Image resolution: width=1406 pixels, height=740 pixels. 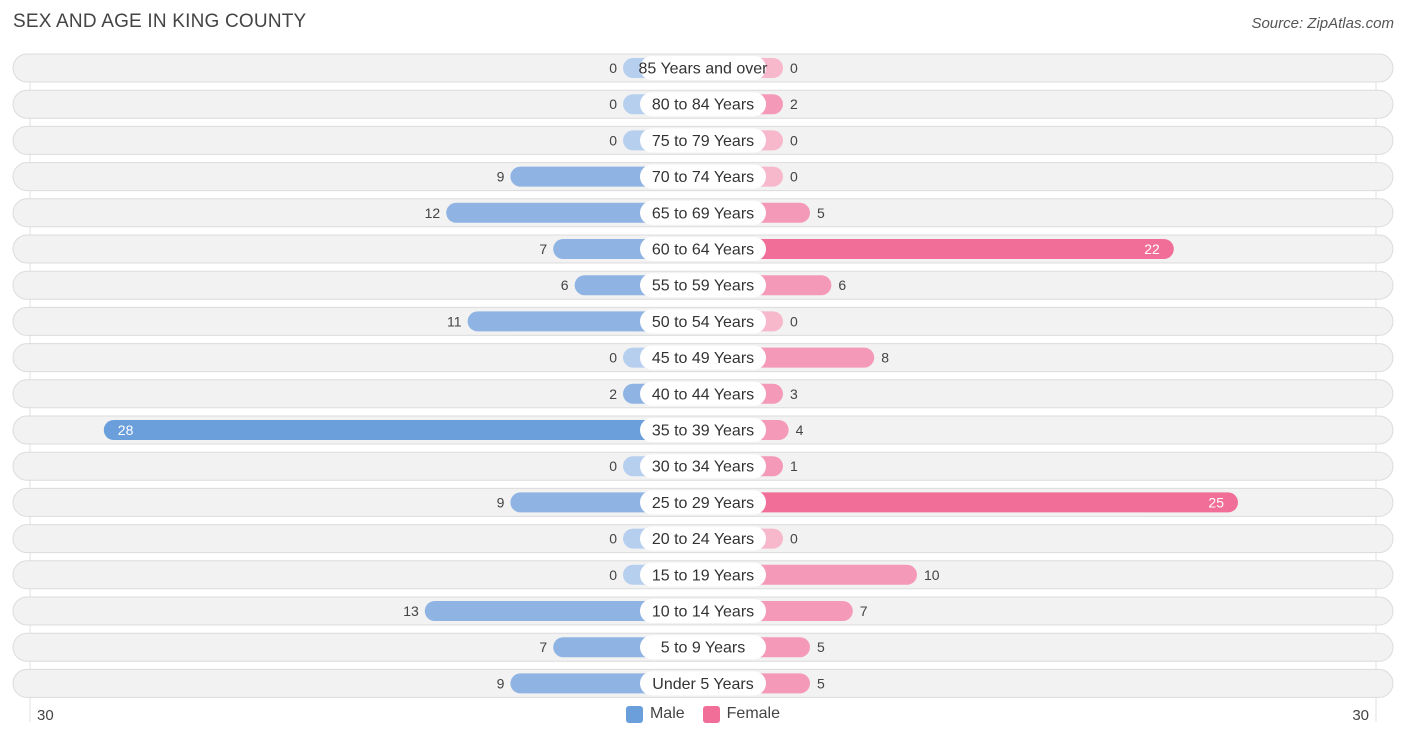 What do you see at coordinates (800, 430) in the screenshot?
I see `value-label-female: 4` at bounding box center [800, 430].